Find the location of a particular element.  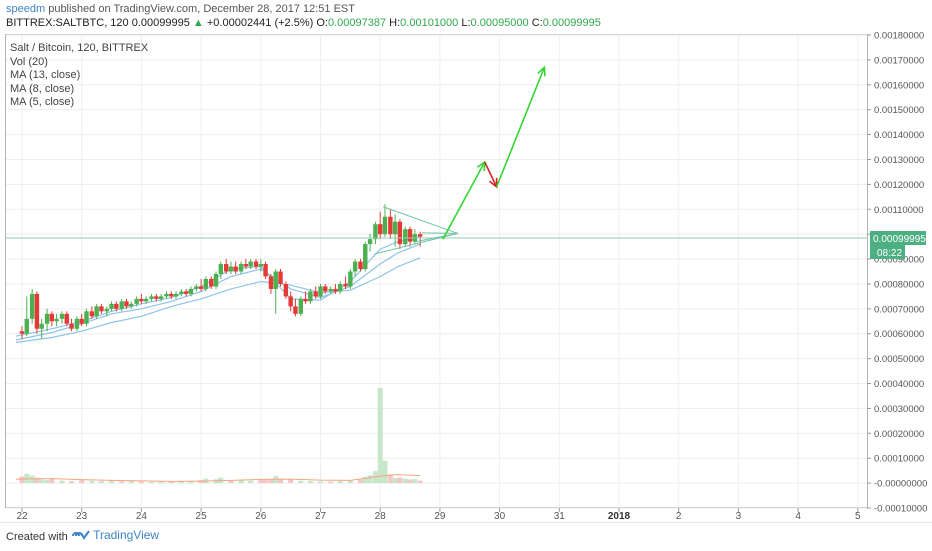

x-tick-label: 30 is located at coordinates (500, 516).